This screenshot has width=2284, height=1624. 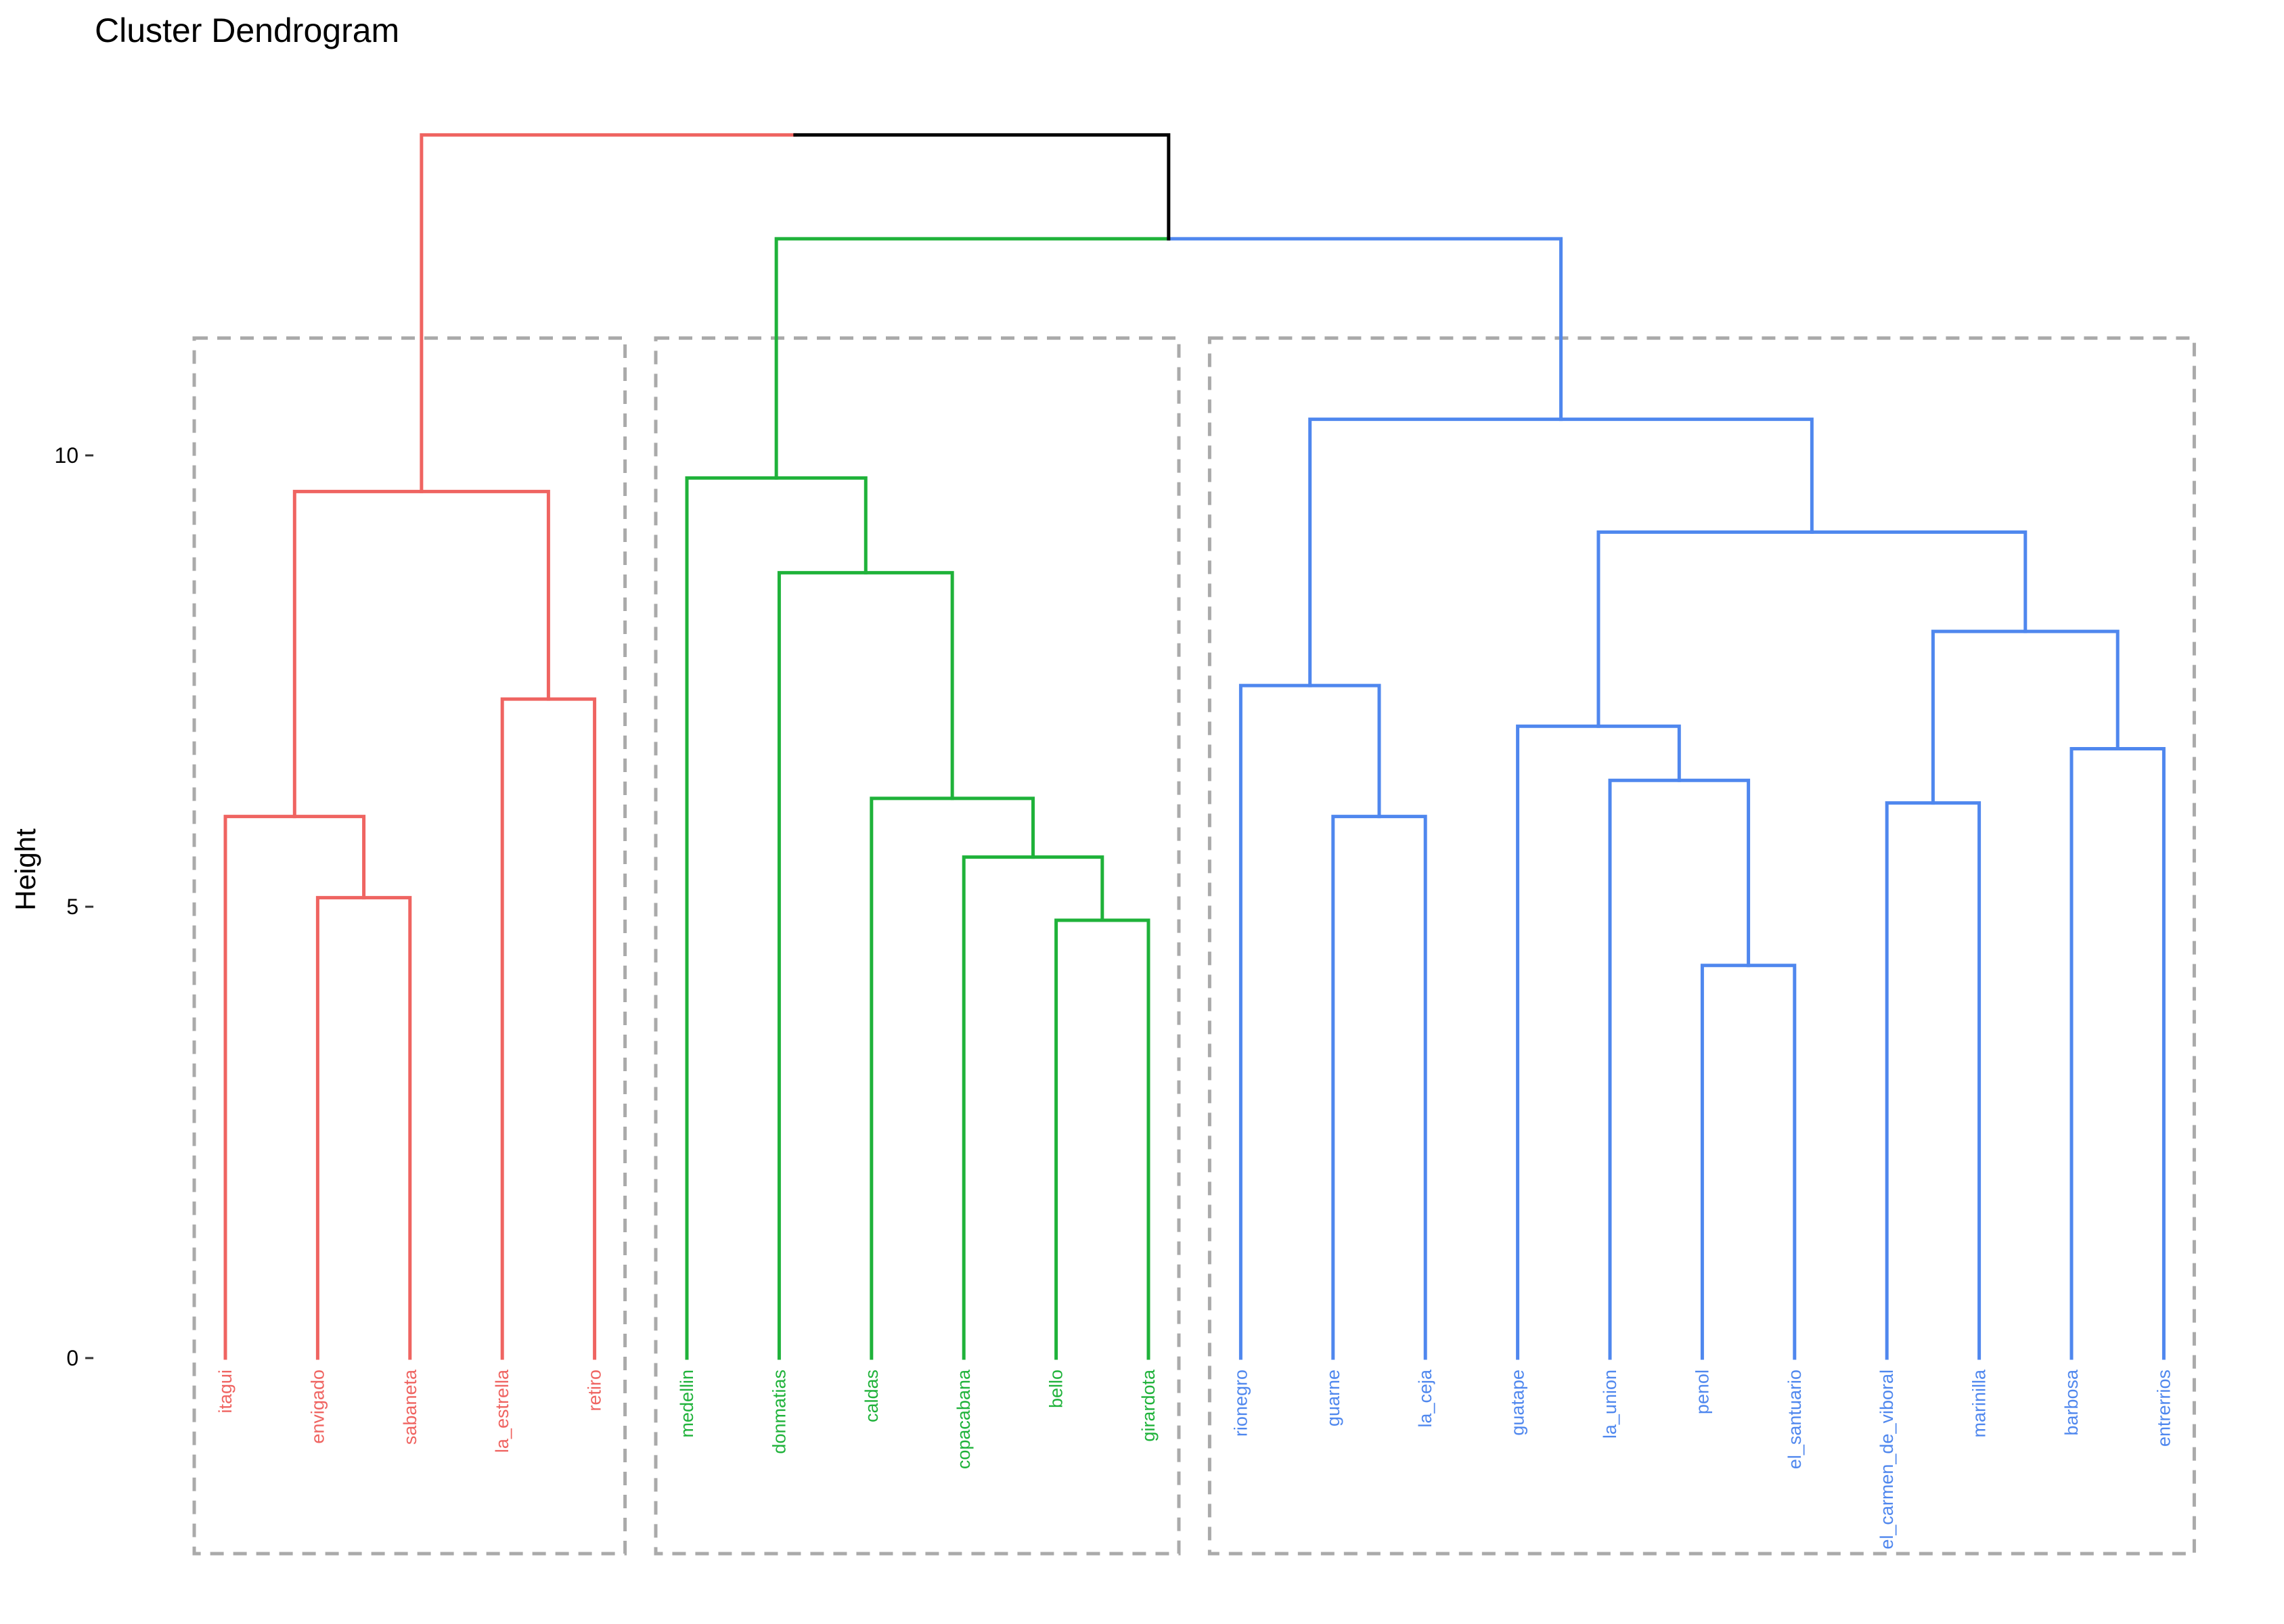 I want to click on leaf-label-penol: penol, so click(x=1702, y=1392).